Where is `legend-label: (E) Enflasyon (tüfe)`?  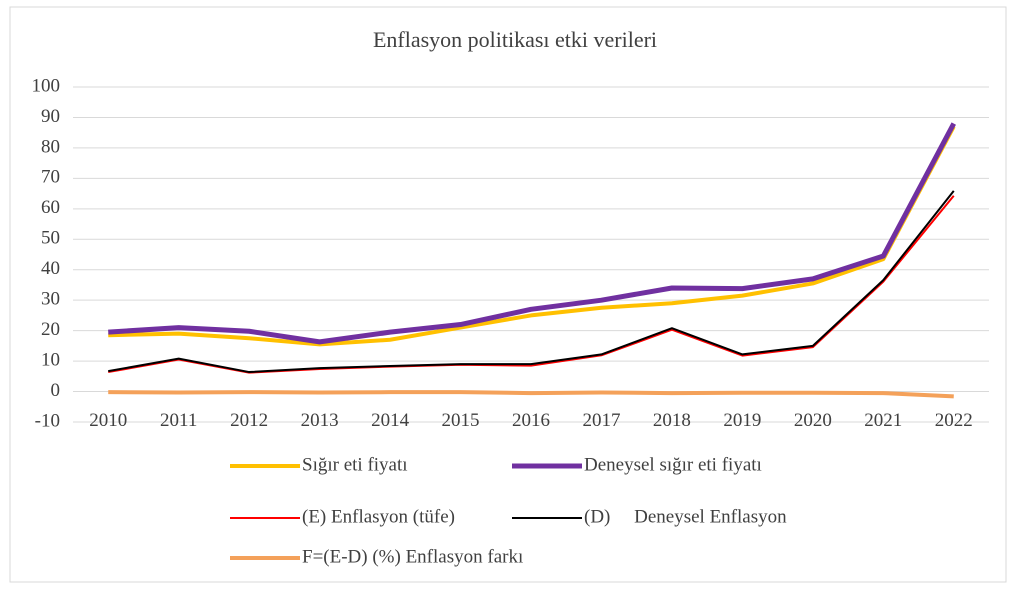 legend-label: (E) Enflasyon (tüfe) is located at coordinates (378, 516).